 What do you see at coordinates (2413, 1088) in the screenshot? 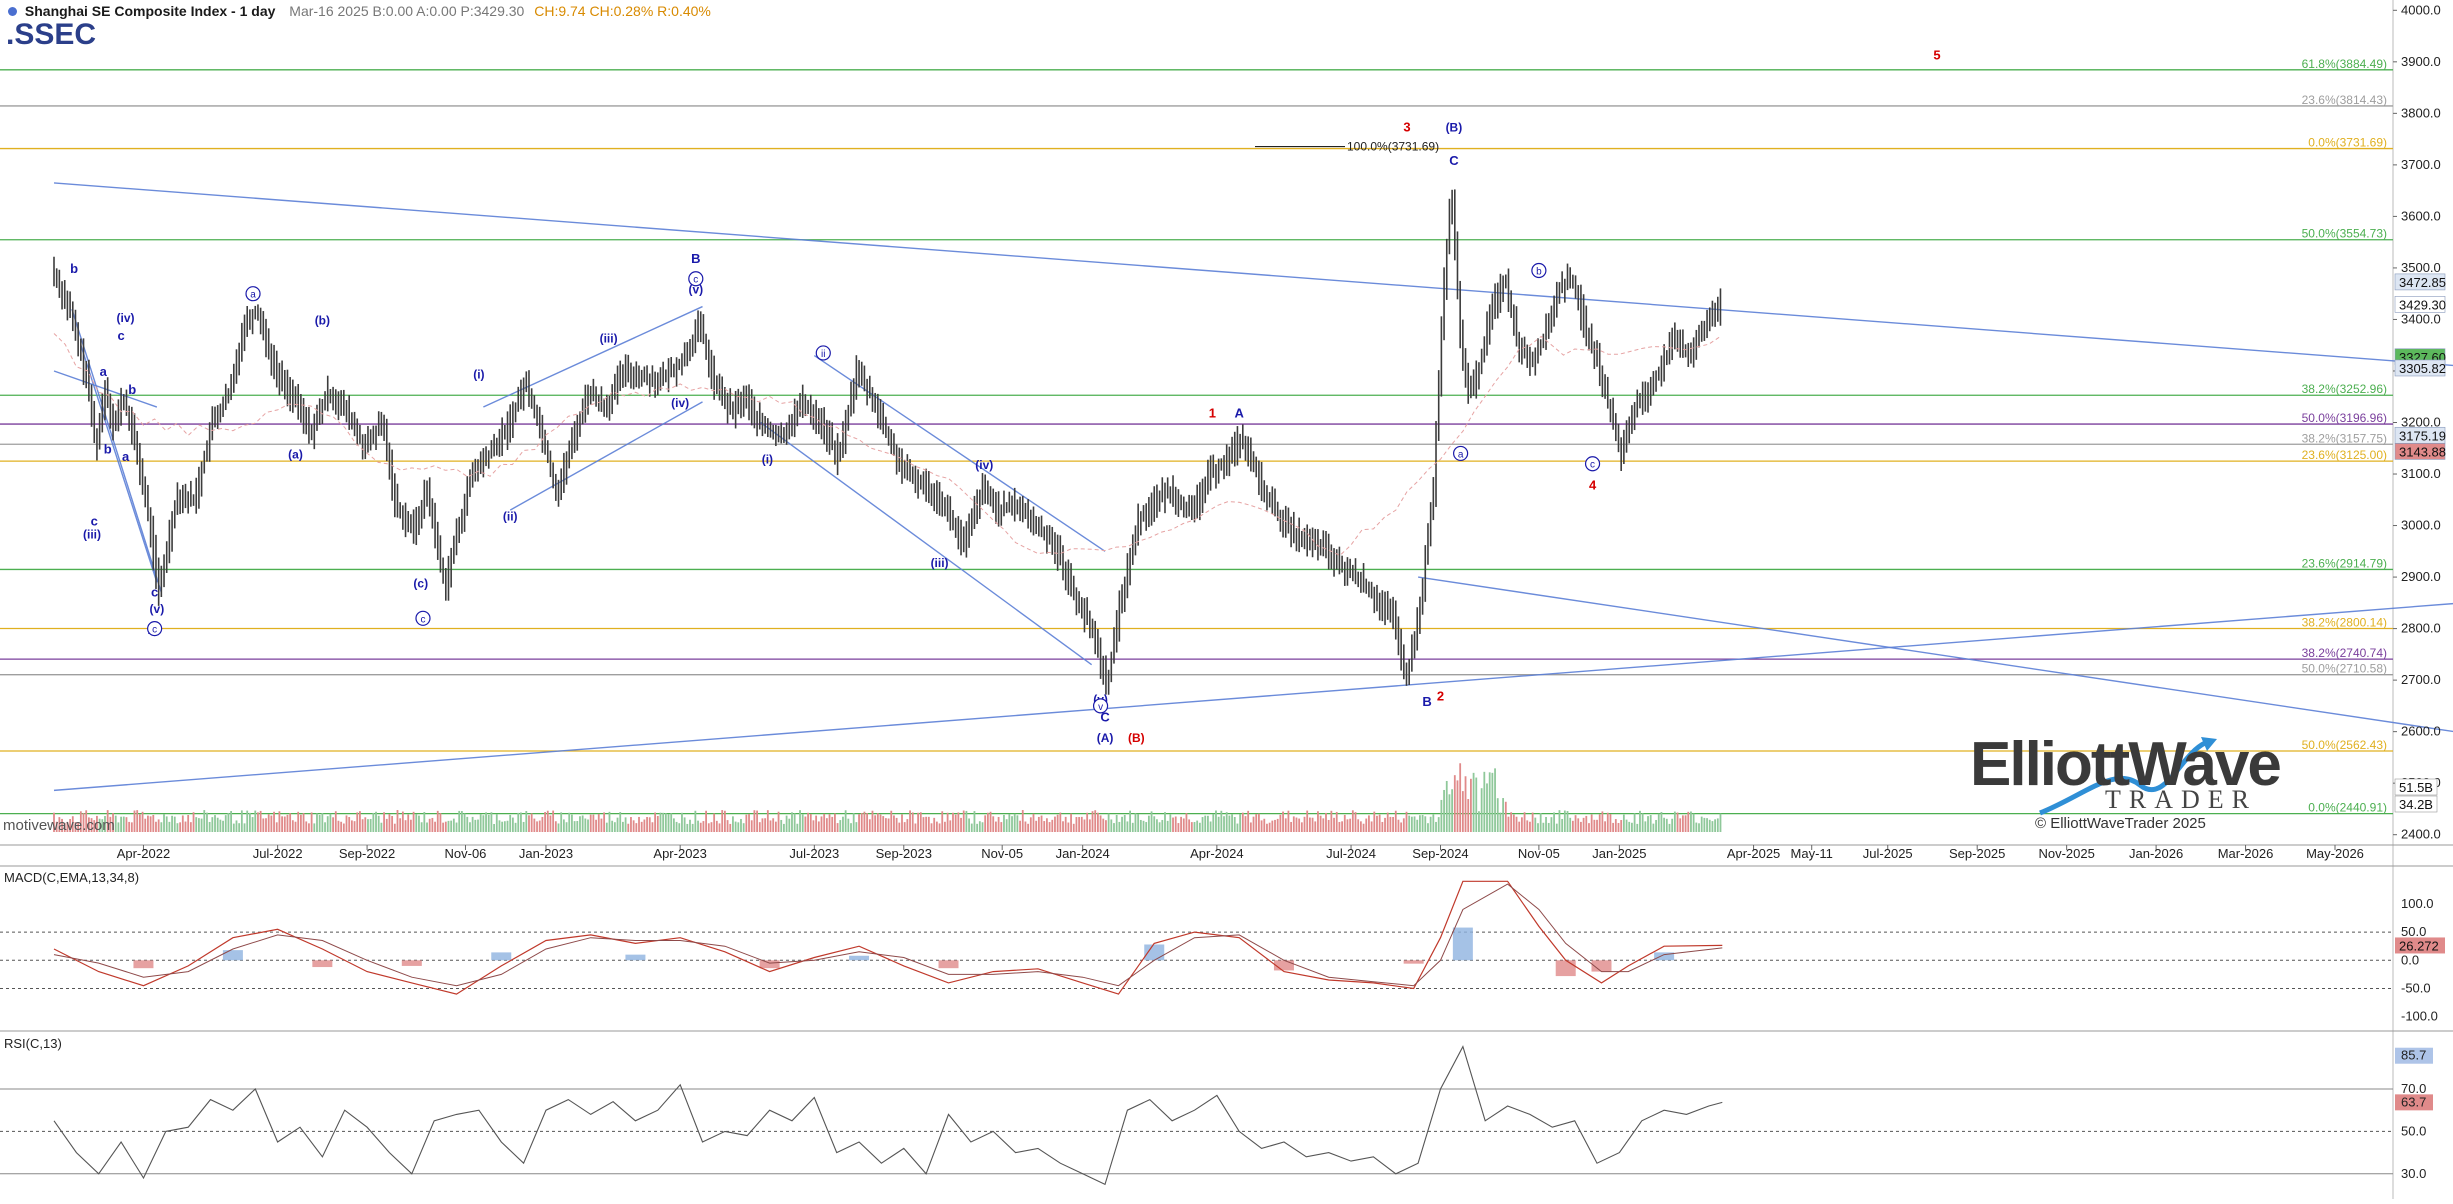
I see `rsi-tick-label: 70.0` at bounding box center [2413, 1088].